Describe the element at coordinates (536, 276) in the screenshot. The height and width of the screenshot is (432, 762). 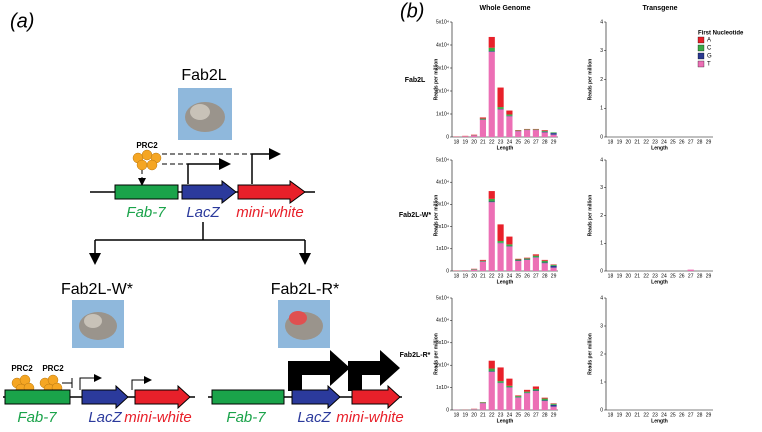
I see `x-tick-label: 27` at that location.